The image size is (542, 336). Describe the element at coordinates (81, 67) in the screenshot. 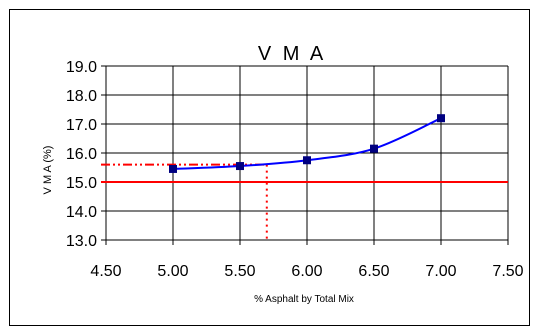

I see `y-tick-label: 19.0` at that location.